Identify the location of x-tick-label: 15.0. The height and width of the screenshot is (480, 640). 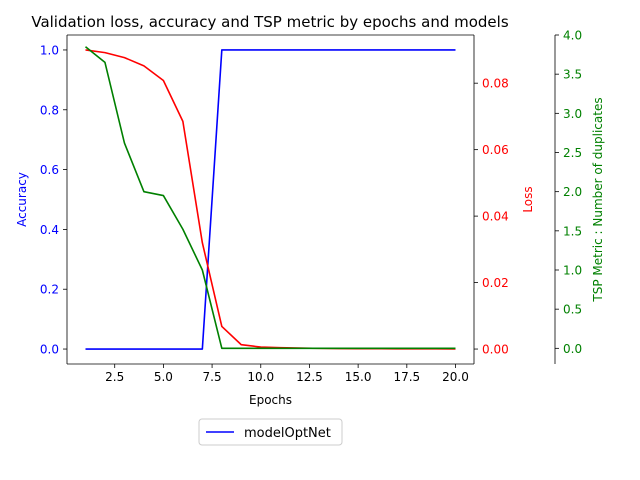
(358, 377).